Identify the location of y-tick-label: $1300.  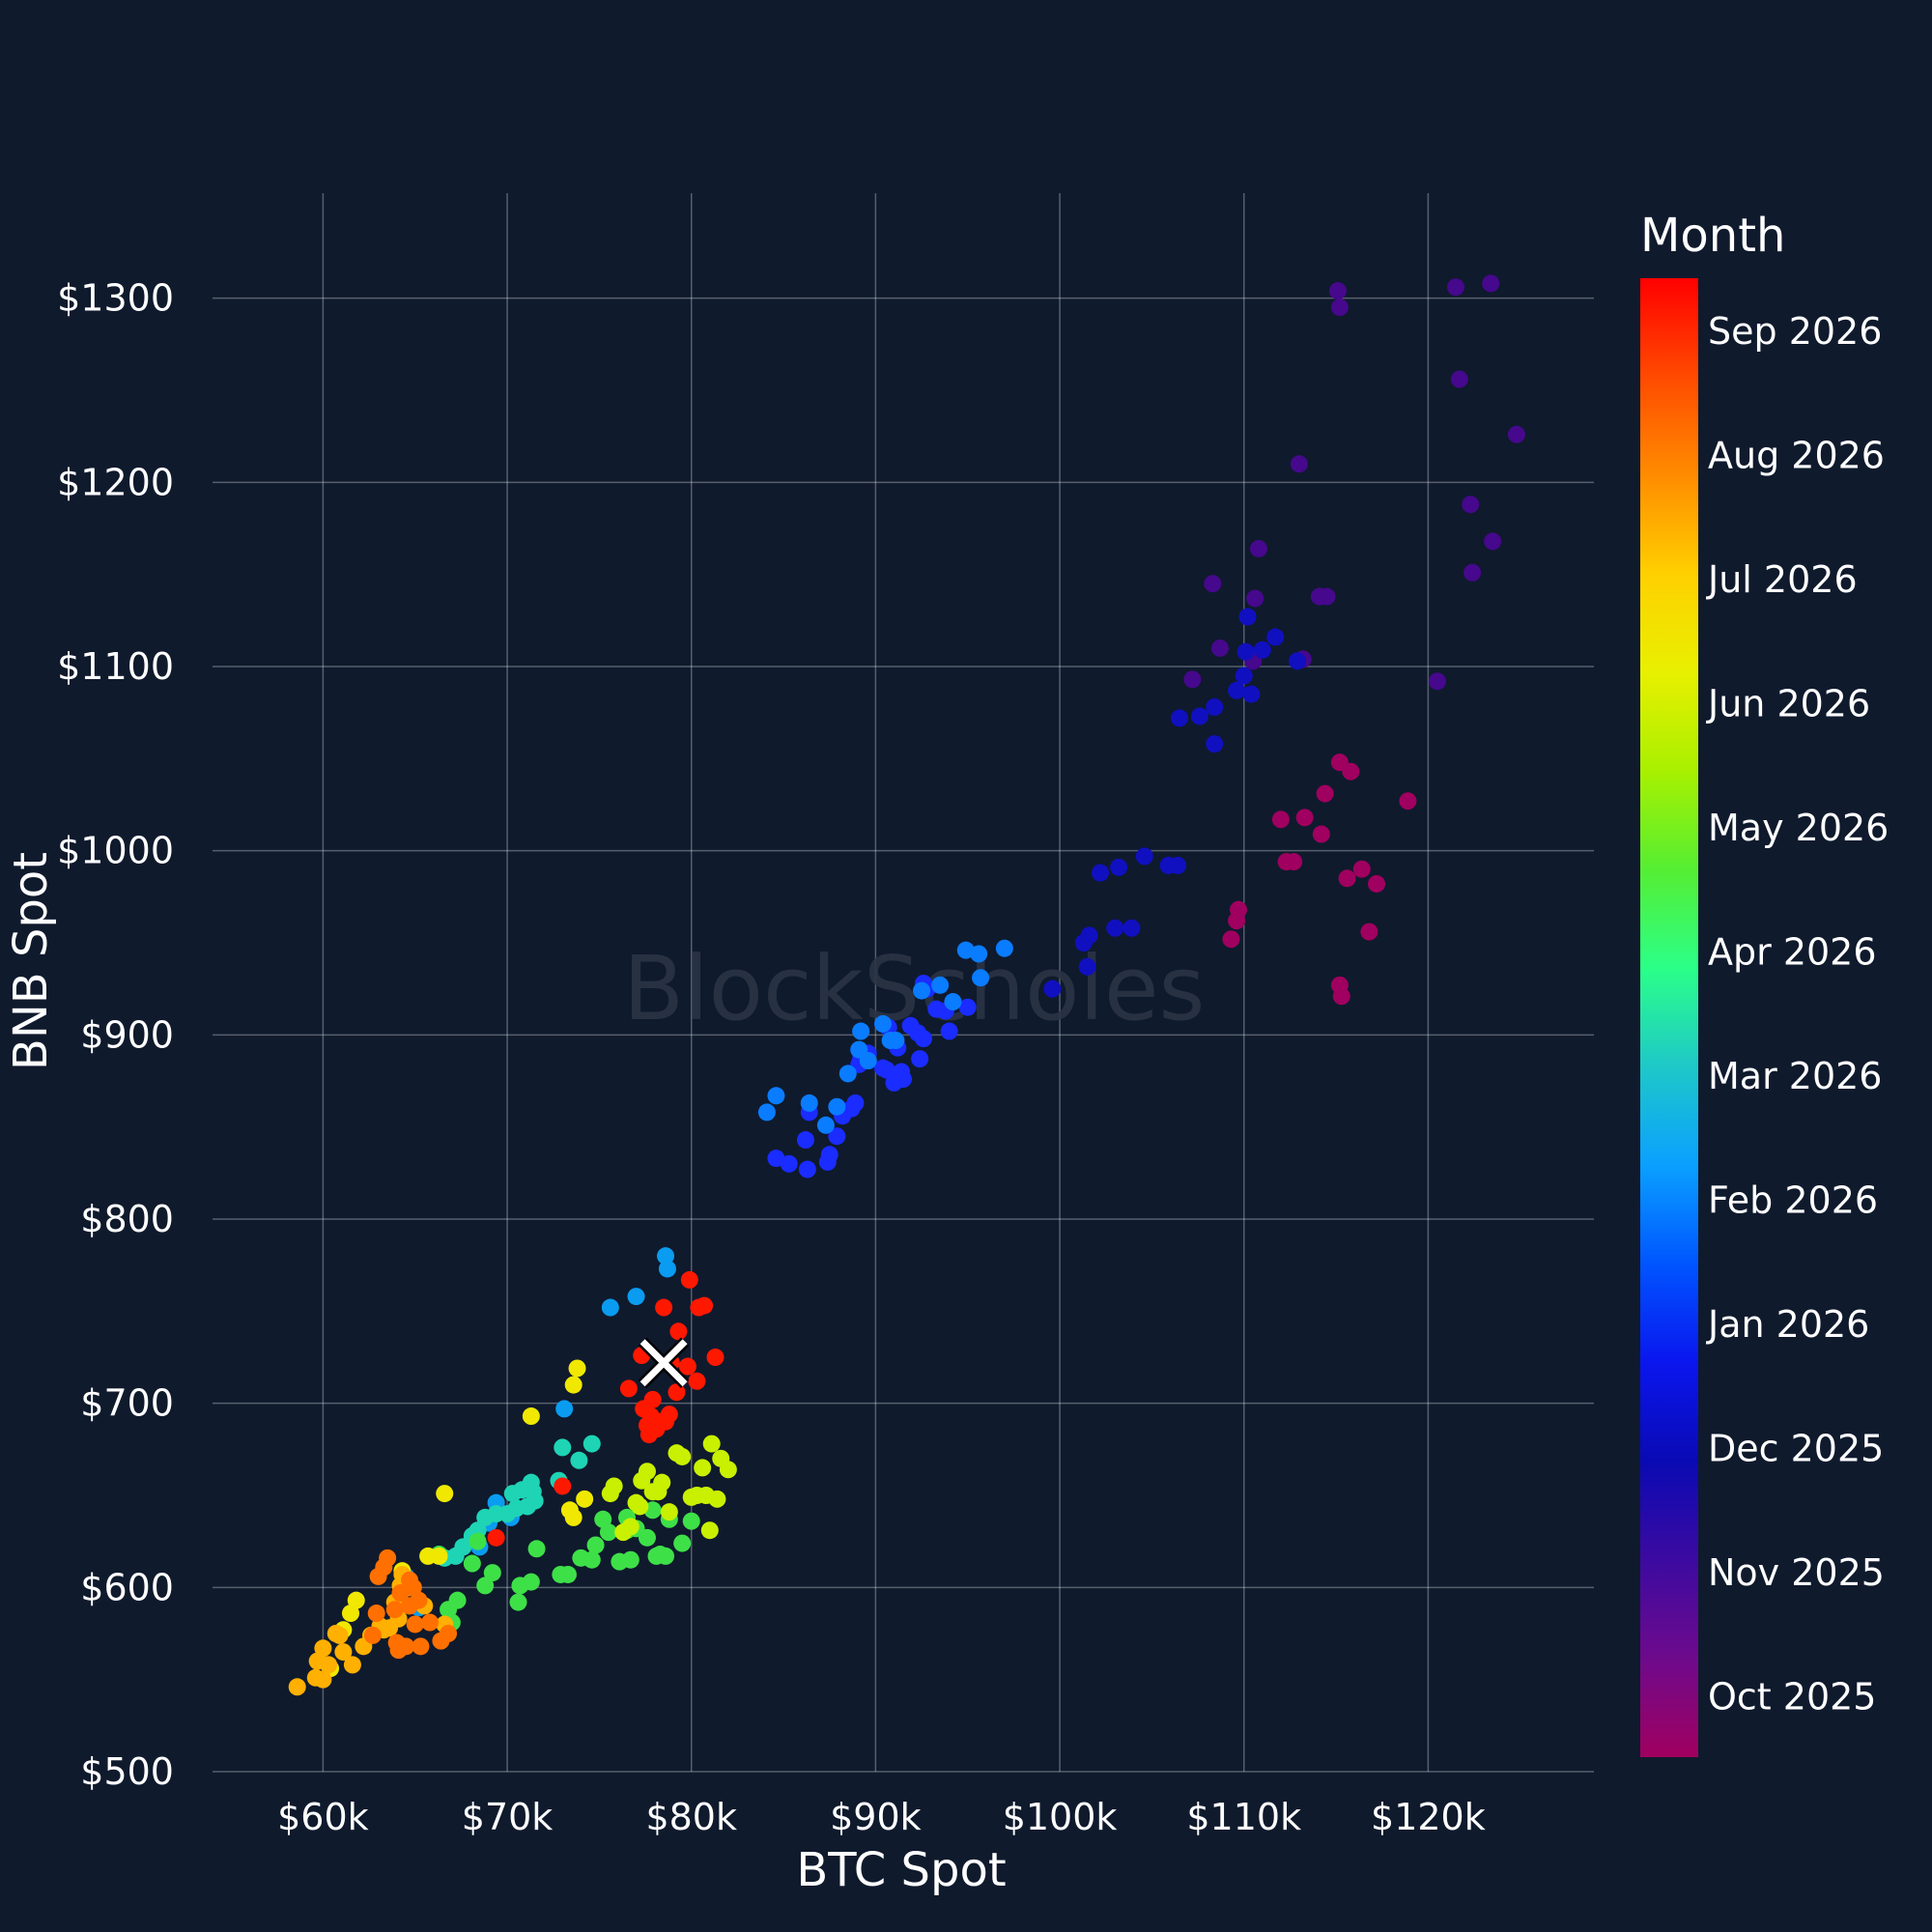
(115, 298).